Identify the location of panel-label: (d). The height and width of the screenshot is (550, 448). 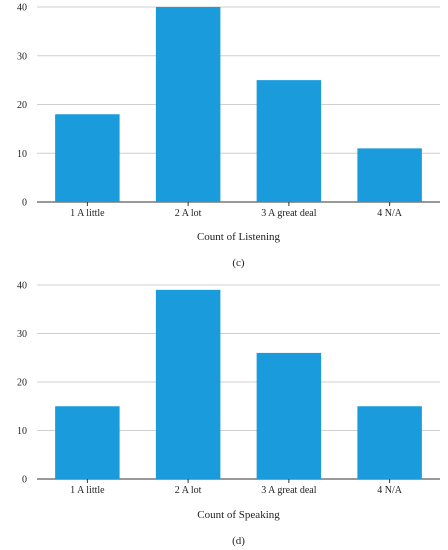
(238, 541).